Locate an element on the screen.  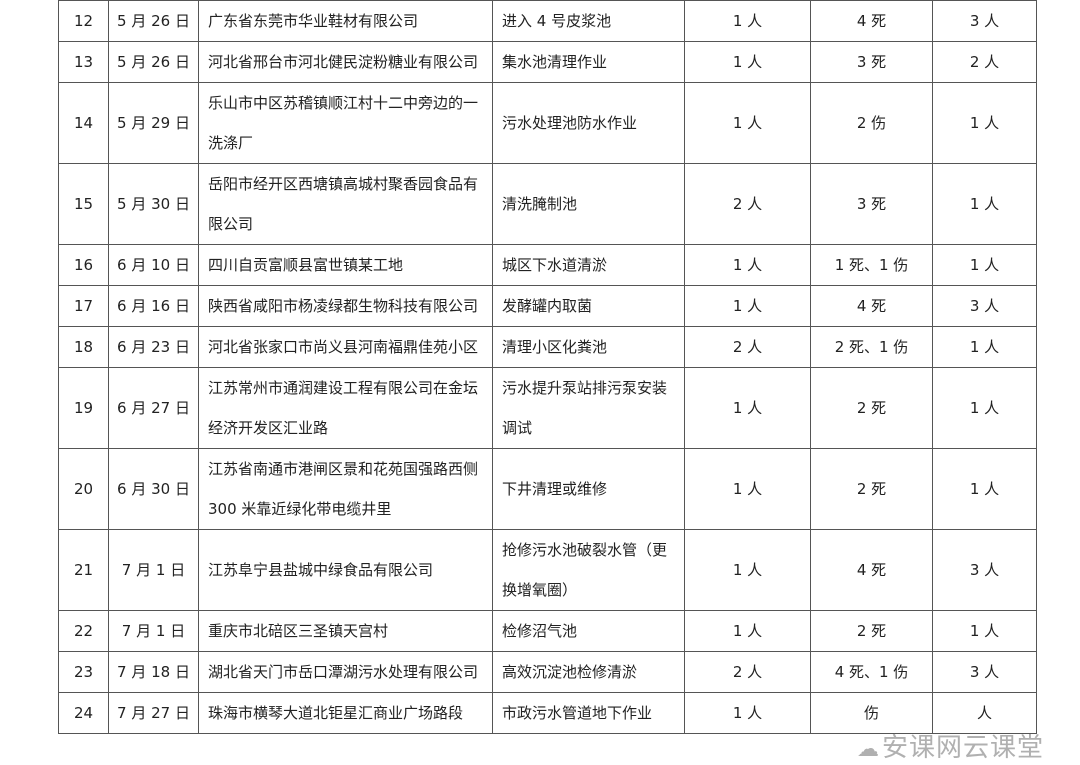
cell-unit-name: 重庆市北碚区三圣镇天宫村 is located at coordinates (345, 631).